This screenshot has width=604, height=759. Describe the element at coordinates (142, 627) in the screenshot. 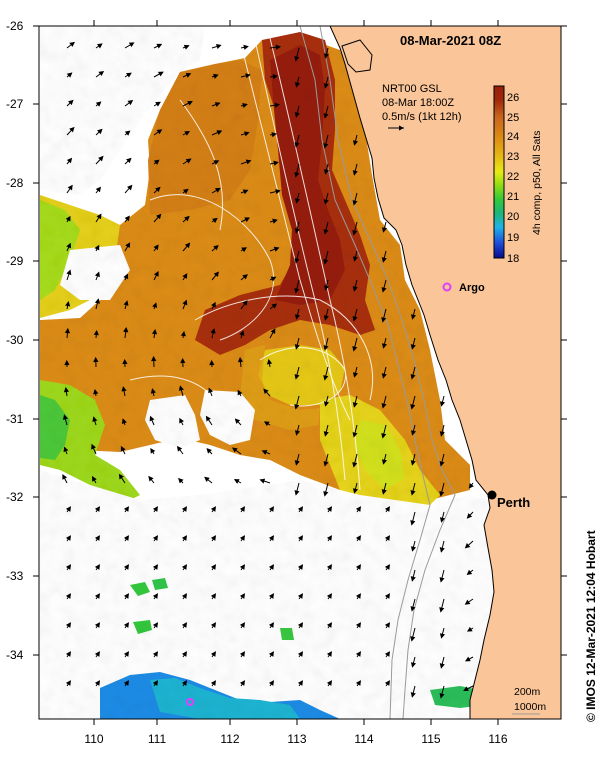

I see `sst-patch-green-s3` at that location.